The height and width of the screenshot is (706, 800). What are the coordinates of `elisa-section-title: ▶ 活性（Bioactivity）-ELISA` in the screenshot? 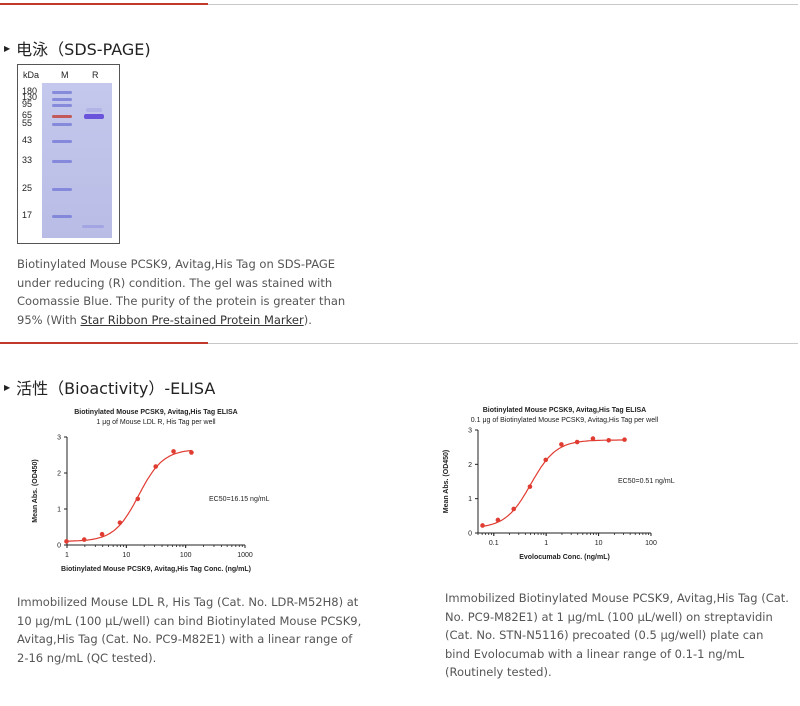 It's located at (109, 387).